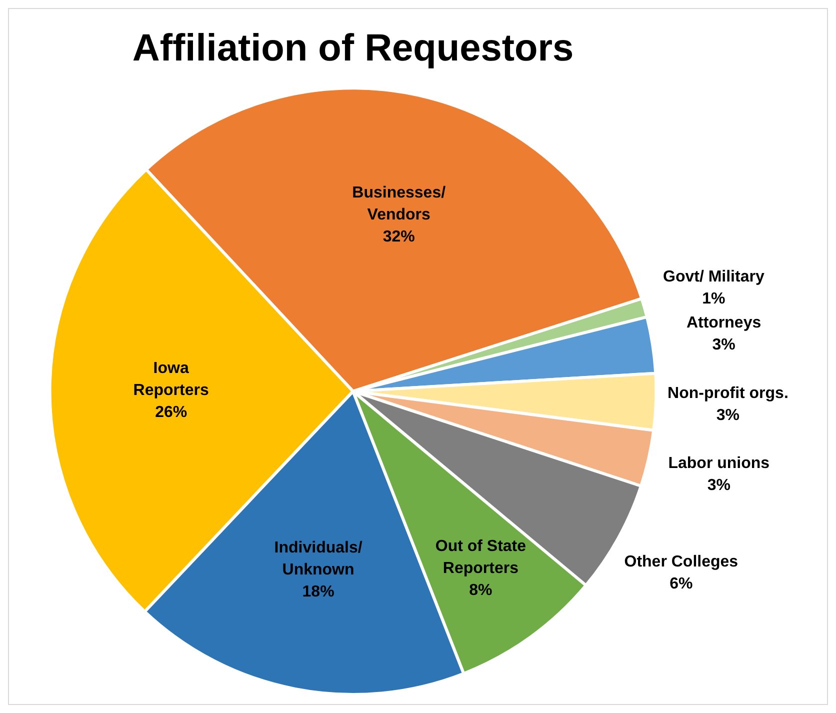  Describe the element at coordinates (714, 299) in the screenshot. I see `data-label: 1%` at that location.